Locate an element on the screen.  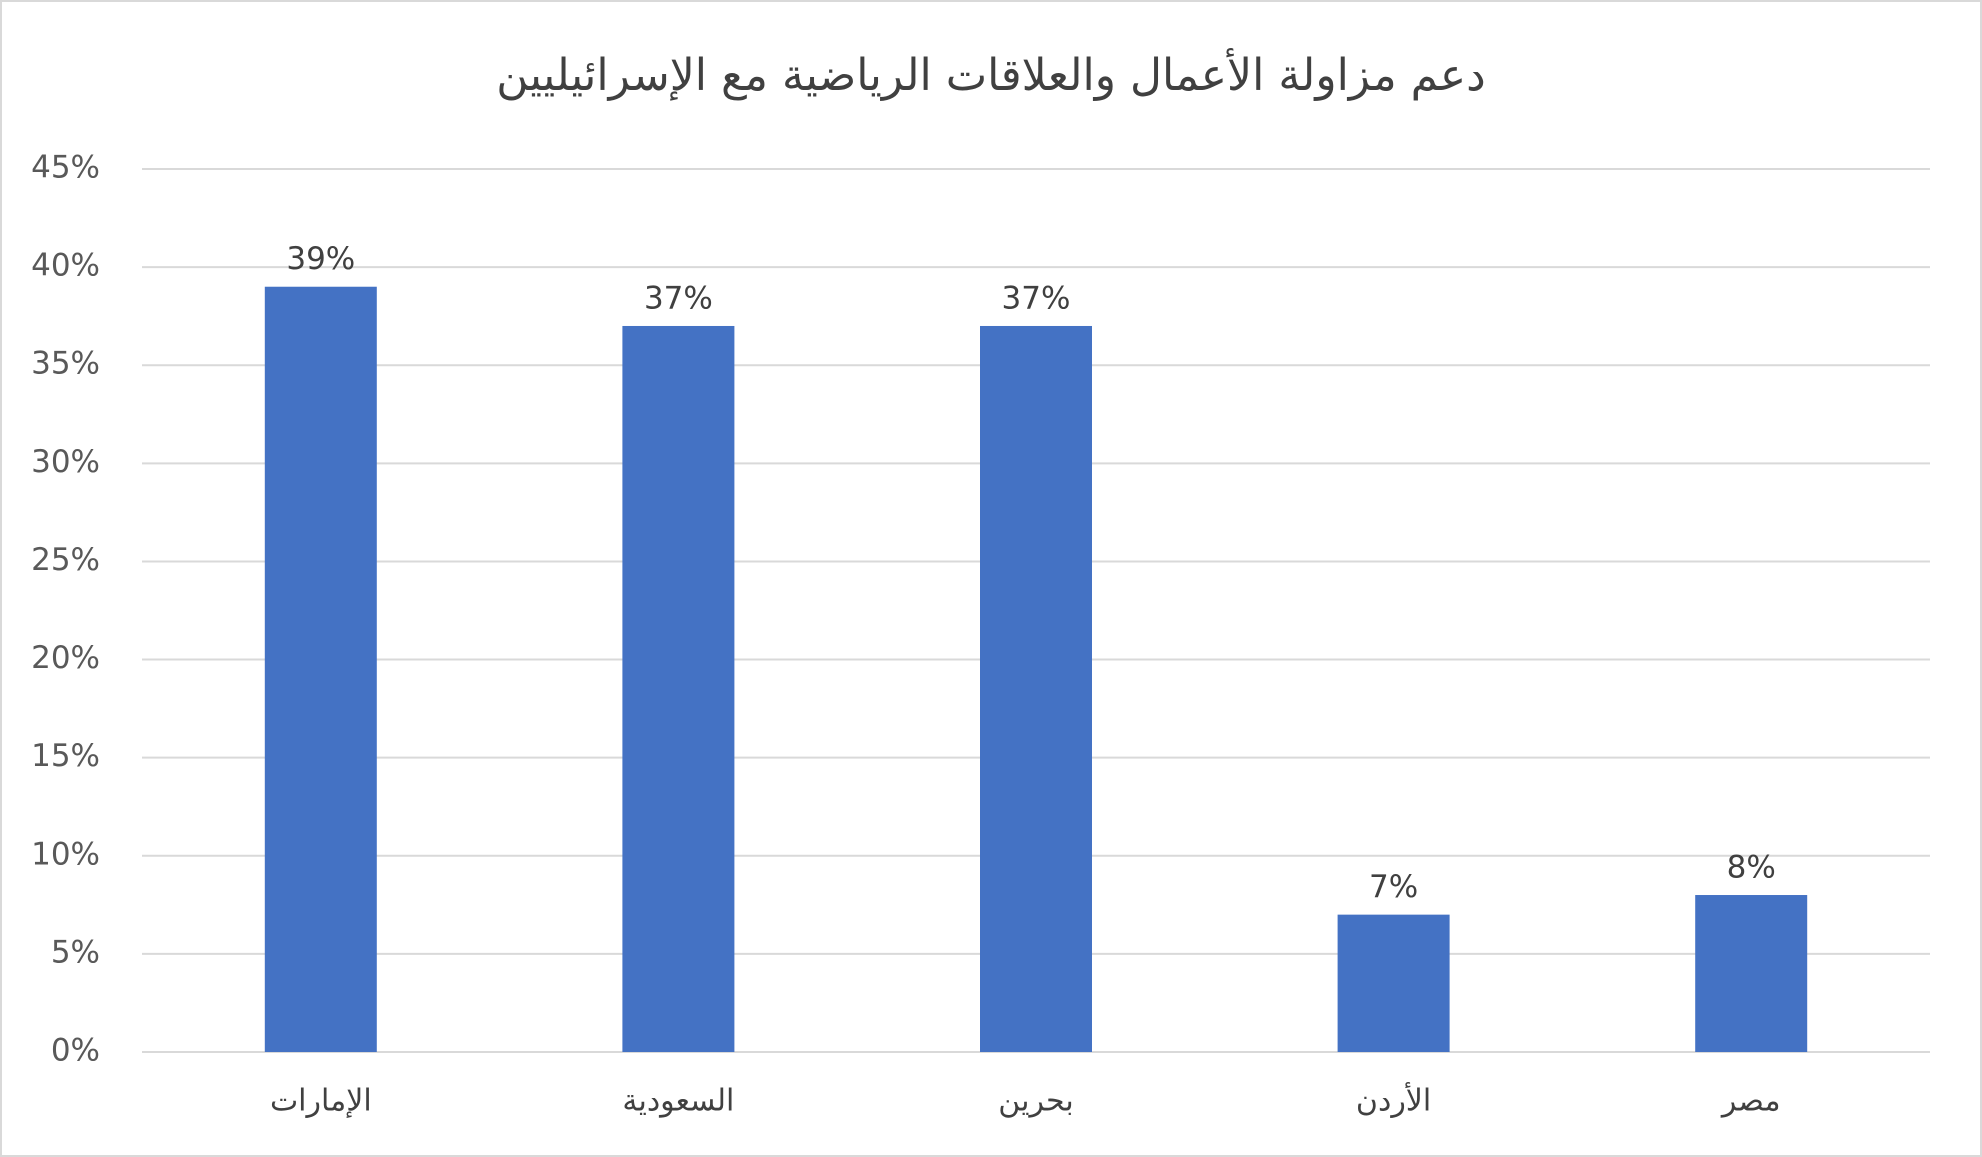
y-tick-label: 10% is located at coordinates (65, 854).